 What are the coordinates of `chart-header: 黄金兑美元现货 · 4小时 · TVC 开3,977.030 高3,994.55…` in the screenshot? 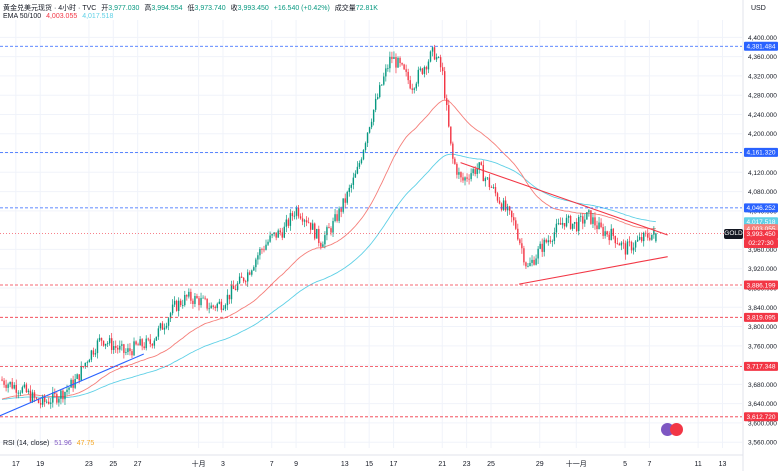 It's located at (192, 8).